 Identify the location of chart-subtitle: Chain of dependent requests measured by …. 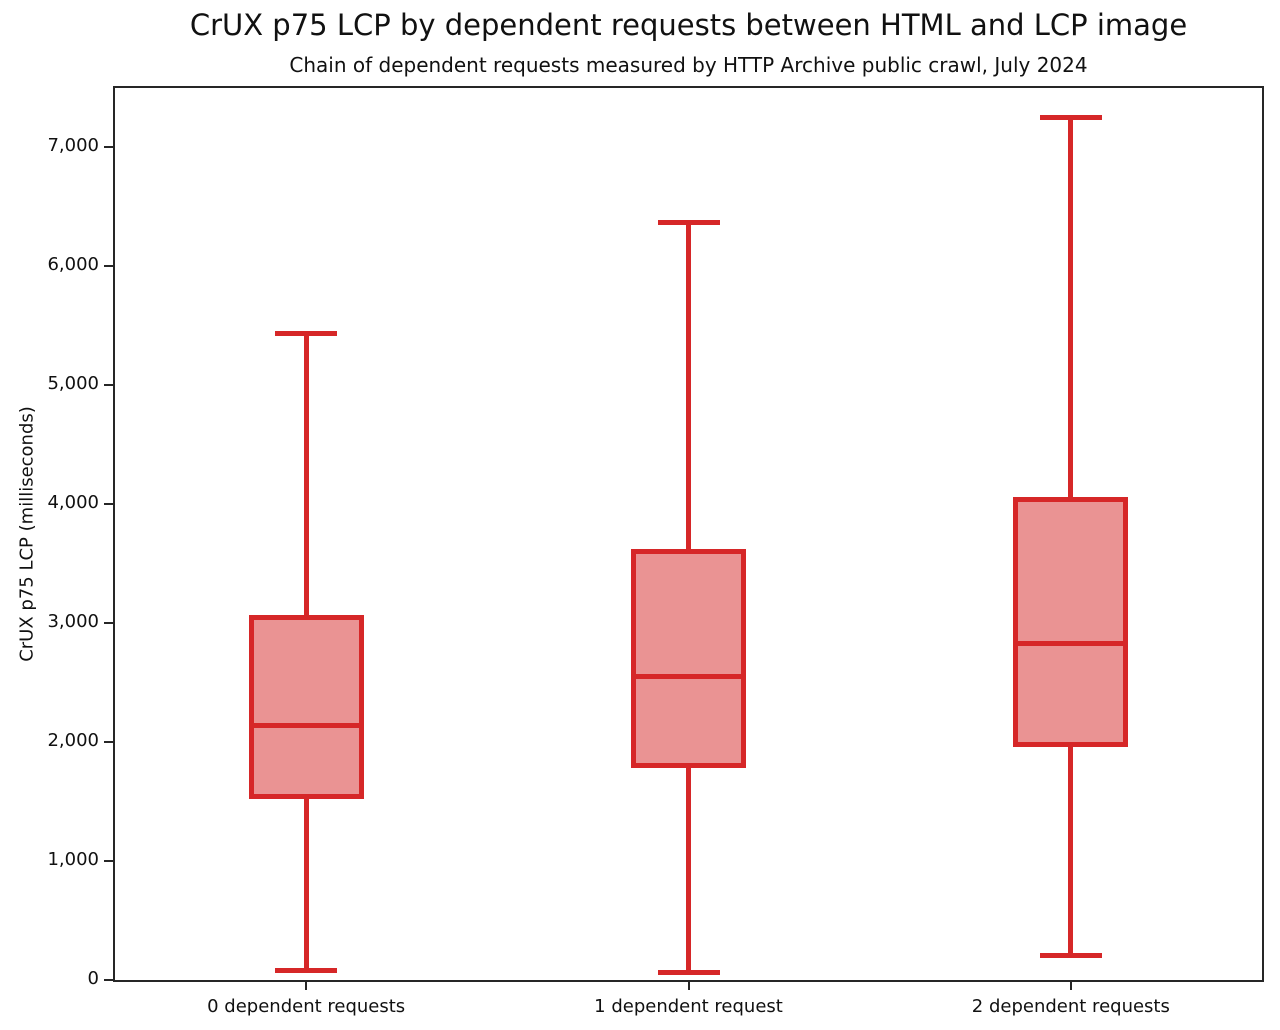
(688, 65).